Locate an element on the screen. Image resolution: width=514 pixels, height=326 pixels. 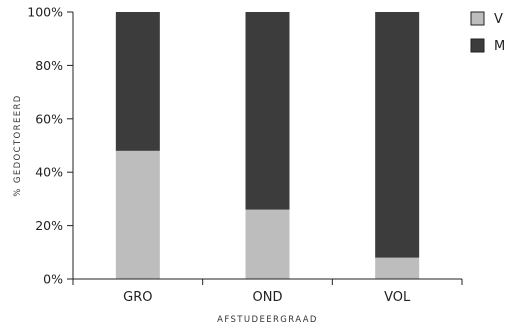
x-tick-label: VOL is located at coordinates (397, 297).